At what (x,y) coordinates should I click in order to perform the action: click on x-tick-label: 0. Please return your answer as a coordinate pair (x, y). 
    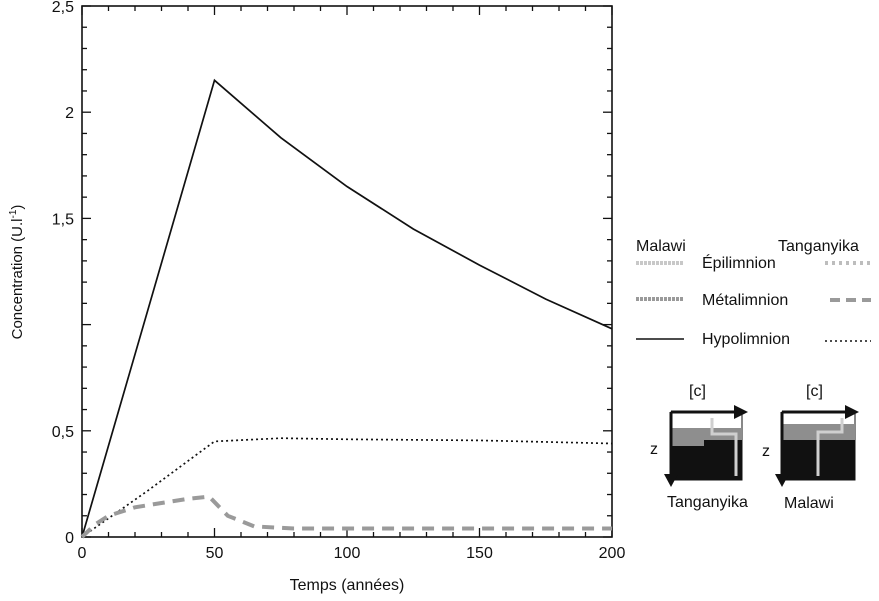
    Looking at the image, I should click on (82, 553).